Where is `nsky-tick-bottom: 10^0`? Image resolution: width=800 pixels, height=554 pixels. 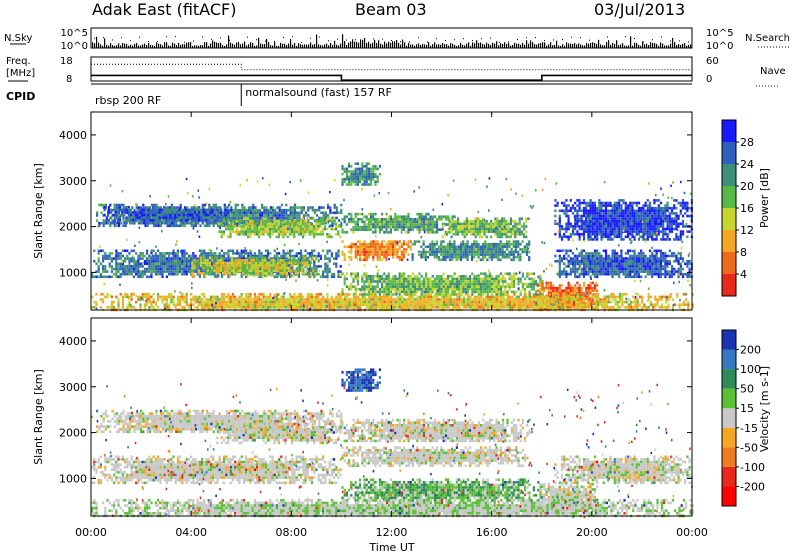 nsky-tick-bottom: 10^0 is located at coordinates (74, 46).